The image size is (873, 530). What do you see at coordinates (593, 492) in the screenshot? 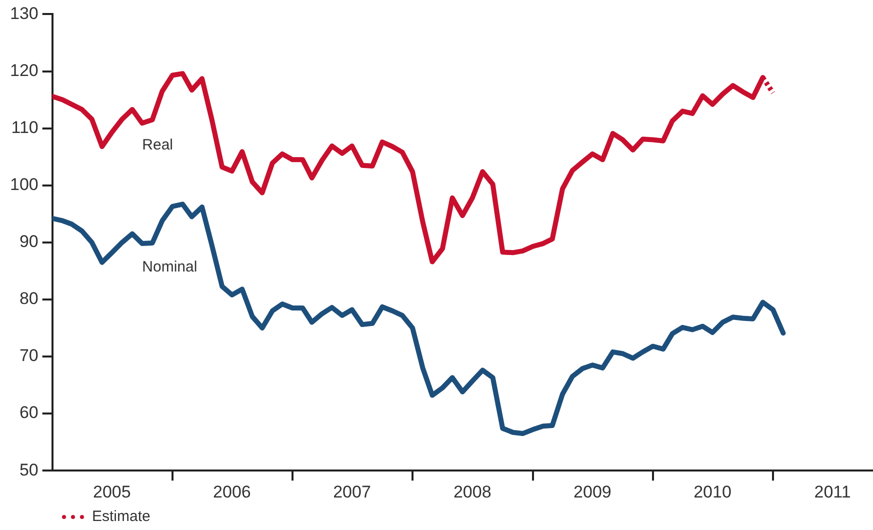
I see `x-tick-label: 2009` at bounding box center [593, 492].